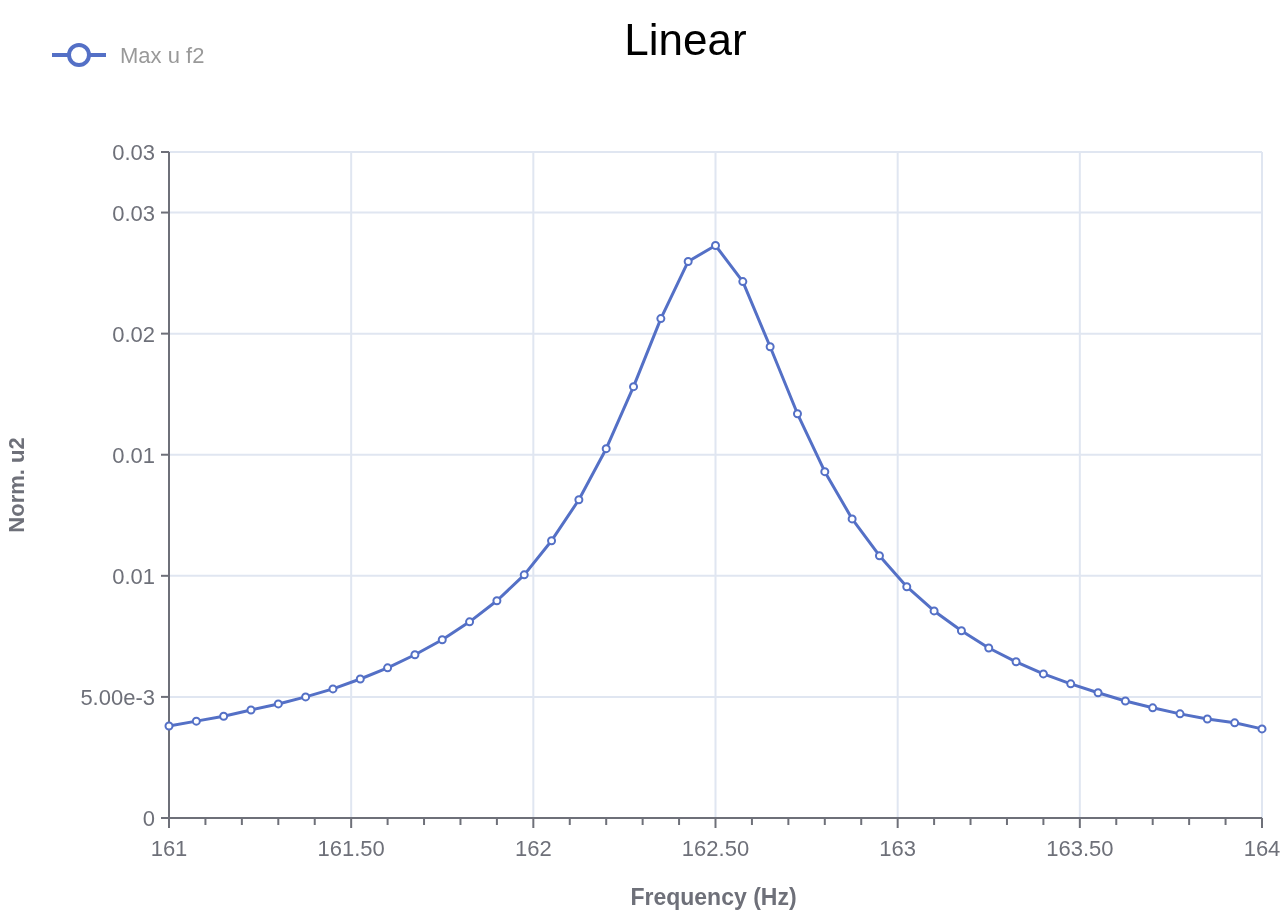 Image resolution: width=1287 pixels, height=914 pixels. I want to click on y-tick-label: 5.00e-3, so click(117, 697).